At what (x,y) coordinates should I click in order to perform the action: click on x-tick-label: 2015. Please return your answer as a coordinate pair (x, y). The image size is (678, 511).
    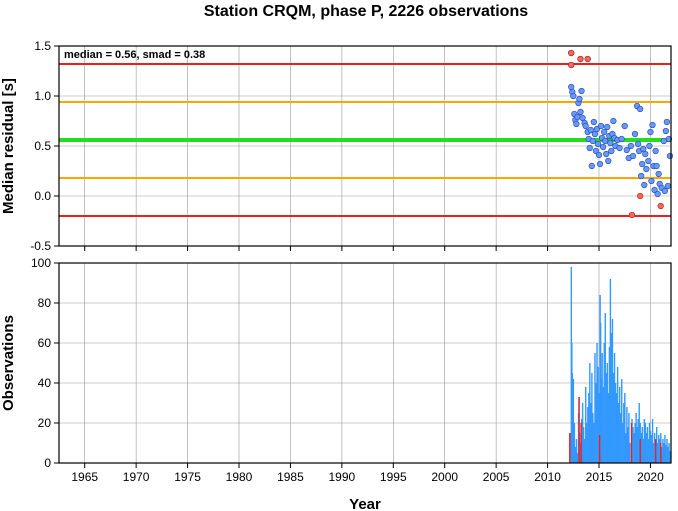
    Looking at the image, I should click on (599, 477).